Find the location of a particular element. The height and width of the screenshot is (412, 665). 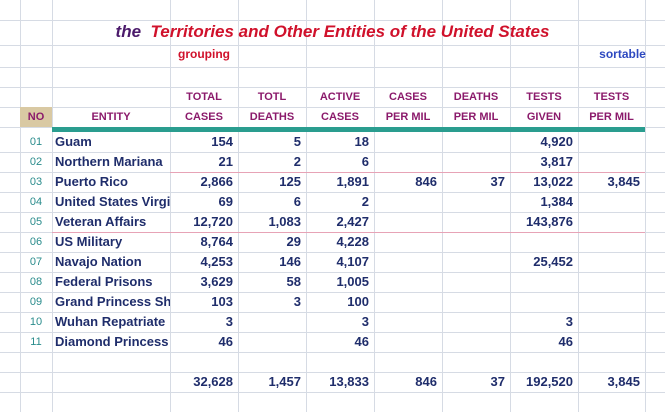

total-total-cases: 32,628 is located at coordinates (213, 381).